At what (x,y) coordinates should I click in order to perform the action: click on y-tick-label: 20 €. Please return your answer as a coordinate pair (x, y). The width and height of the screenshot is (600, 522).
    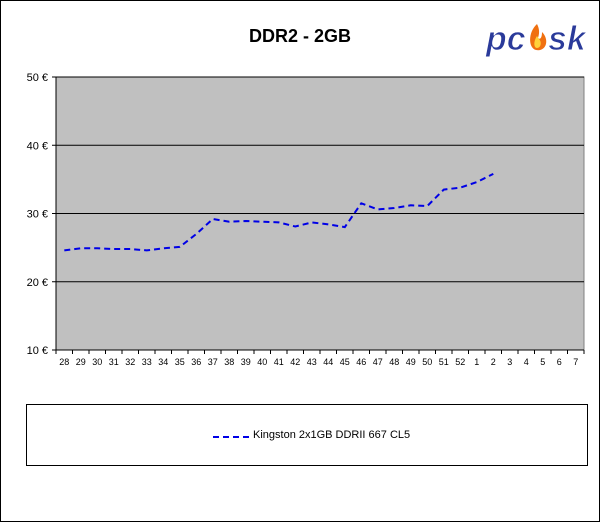
    Looking at the image, I should click on (37, 283).